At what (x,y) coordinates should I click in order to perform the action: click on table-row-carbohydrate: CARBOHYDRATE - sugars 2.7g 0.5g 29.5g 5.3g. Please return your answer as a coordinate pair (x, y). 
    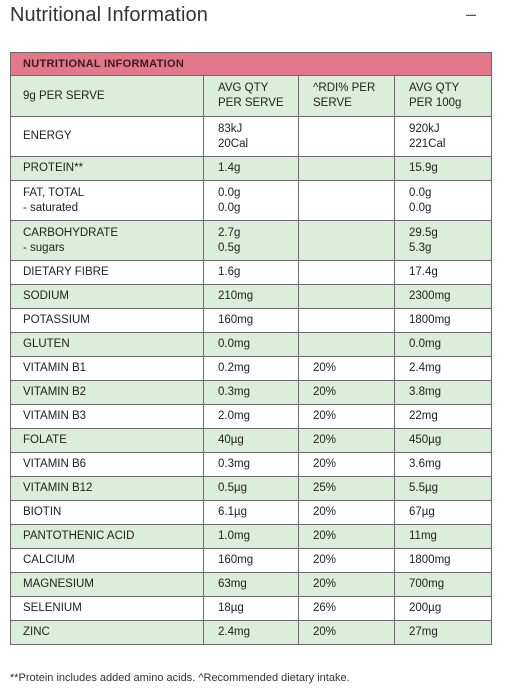
    Looking at the image, I should click on (251, 240).